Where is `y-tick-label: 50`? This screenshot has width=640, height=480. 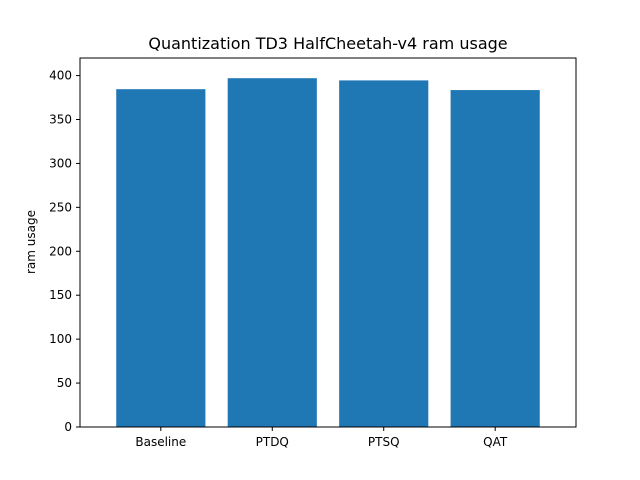 y-tick-label: 50 is located at coordinates (64, 383).